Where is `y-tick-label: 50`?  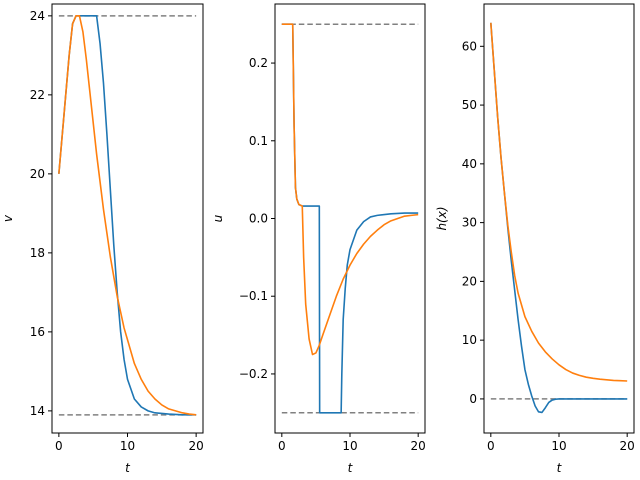 y-tick-label: 50 is located at coordinates (469, 105).